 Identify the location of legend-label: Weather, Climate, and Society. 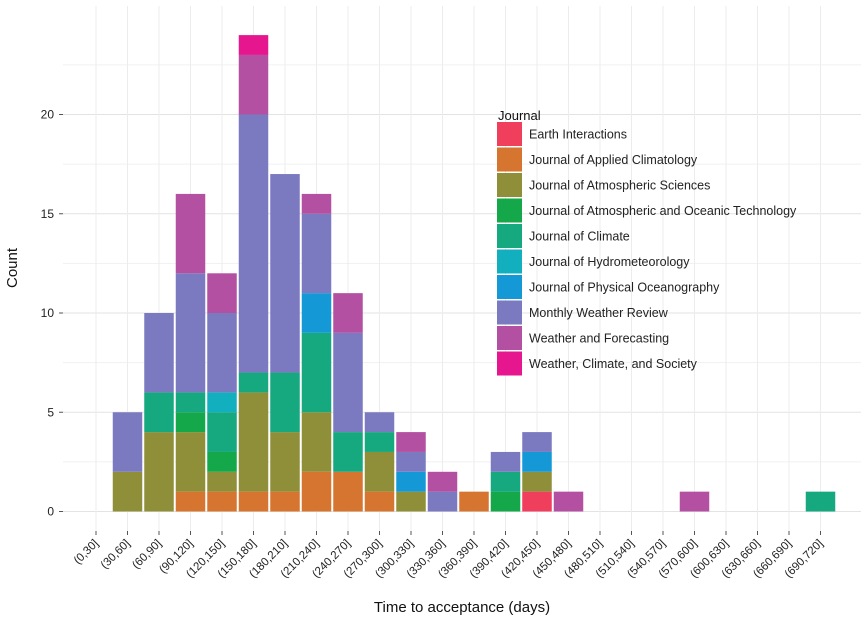
(613, 364).